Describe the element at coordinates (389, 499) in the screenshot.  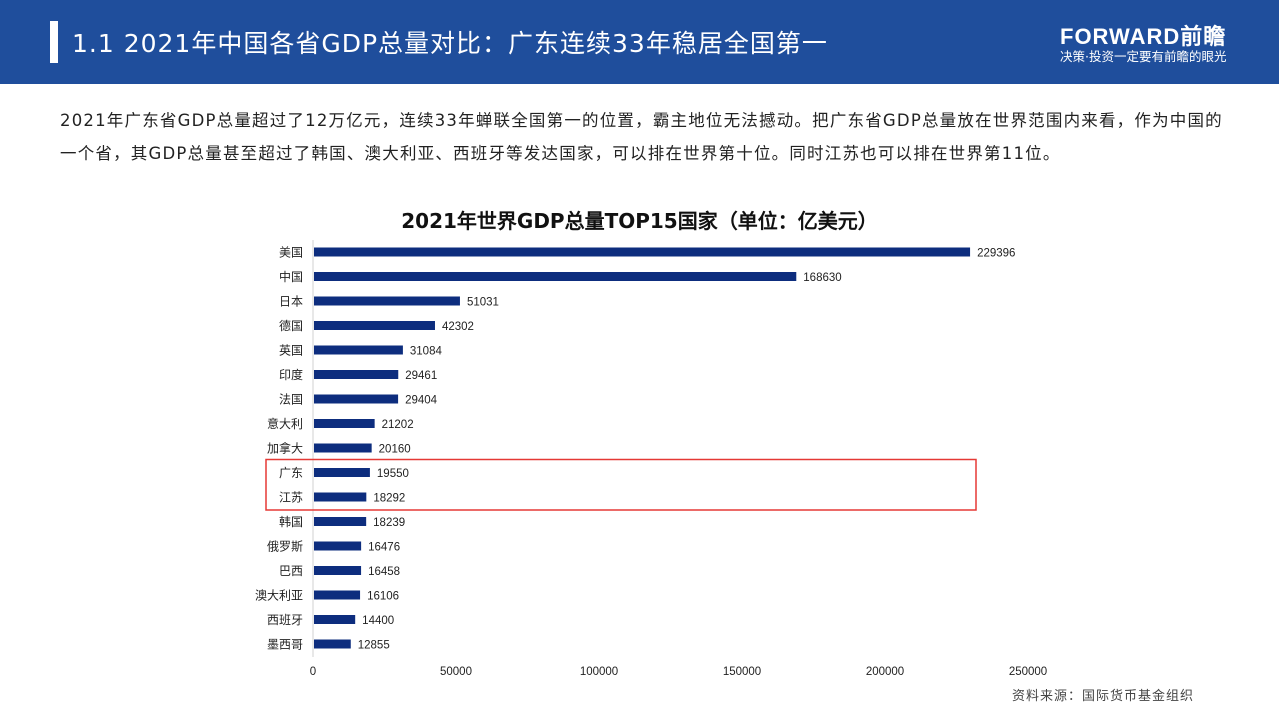
I see `data-label: 18292` at that location.